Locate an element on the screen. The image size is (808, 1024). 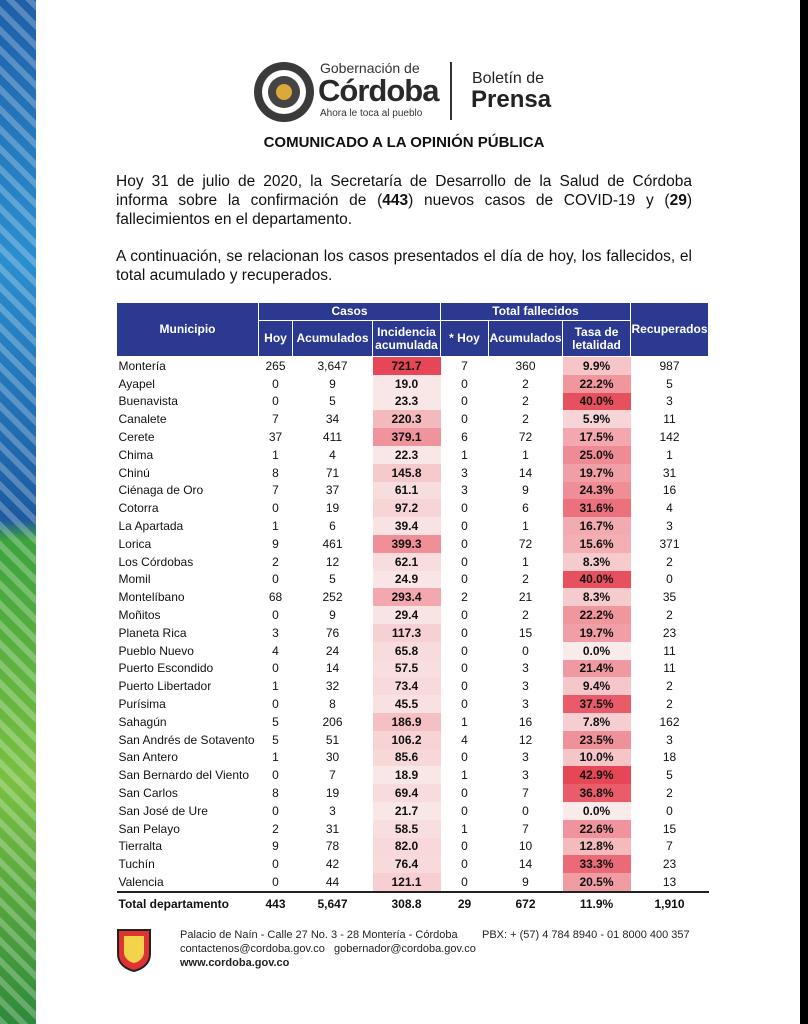
data-cell: 22.3 is located at coordinates (406, 454).